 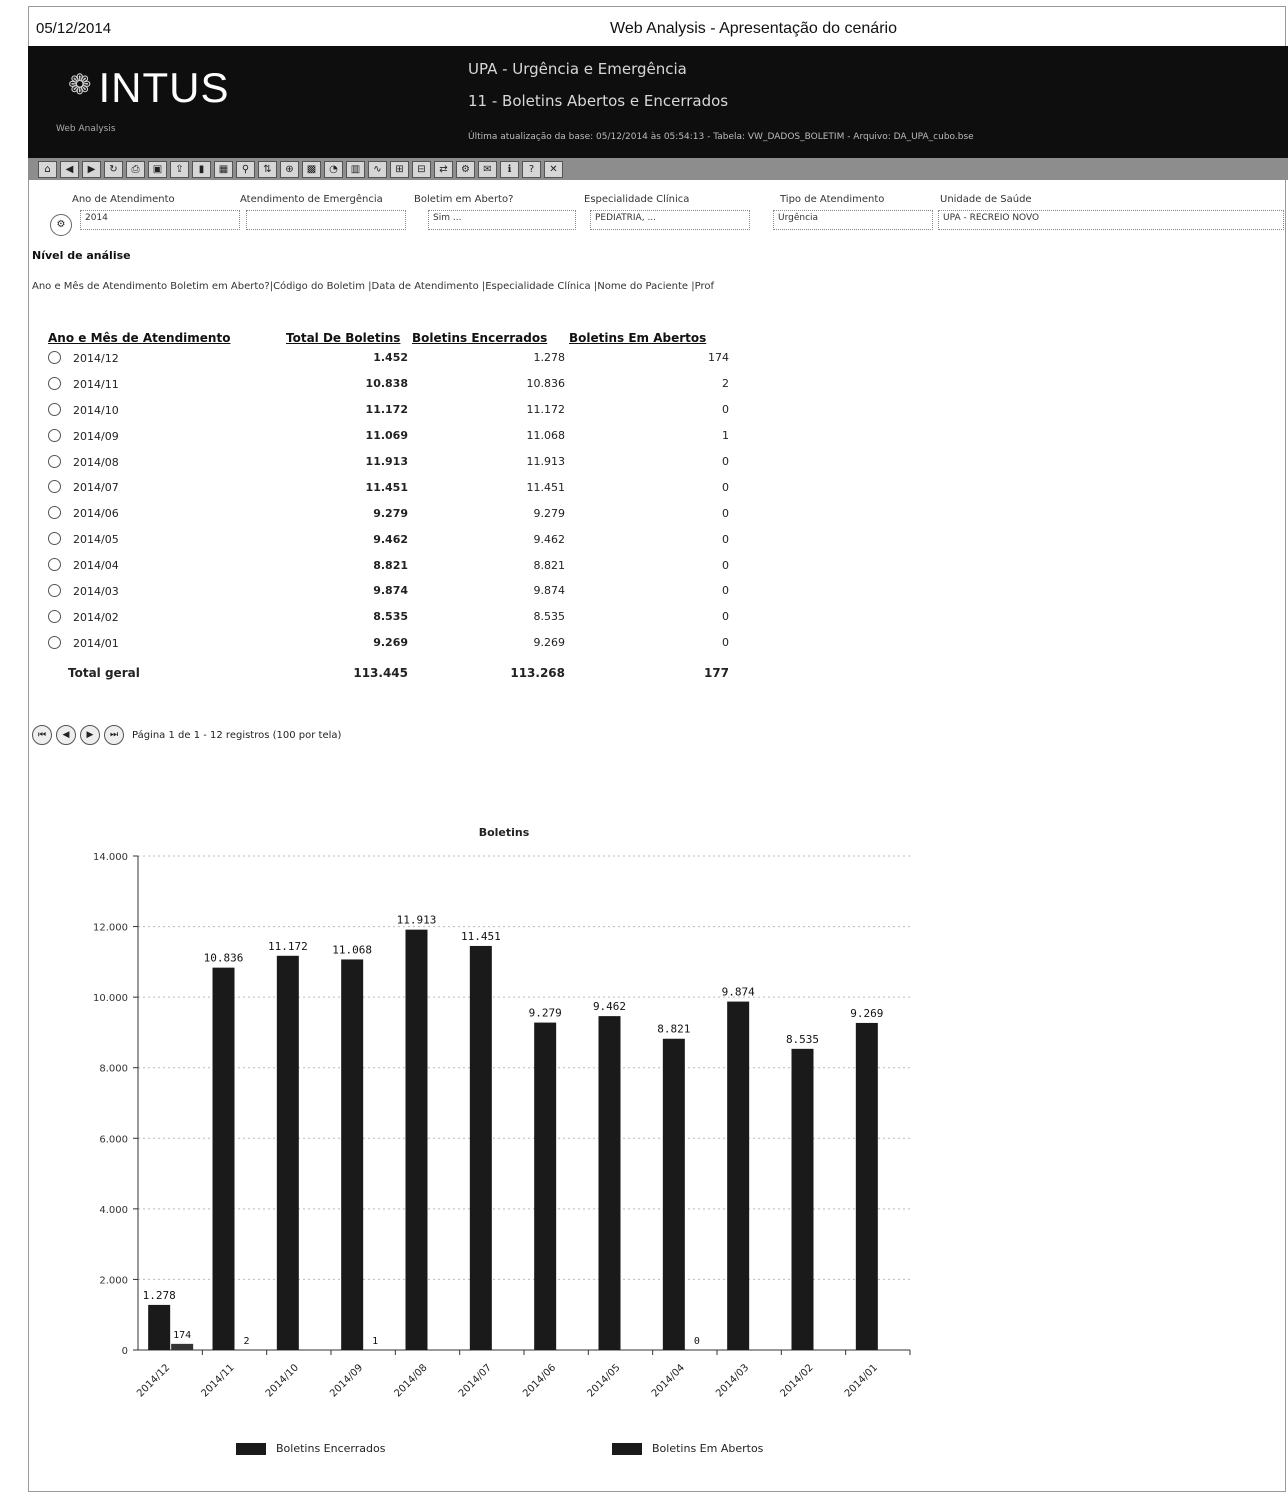 I want to click on table-row: 2014/04 8.821 8.821 0, so click(x=391, y=565).